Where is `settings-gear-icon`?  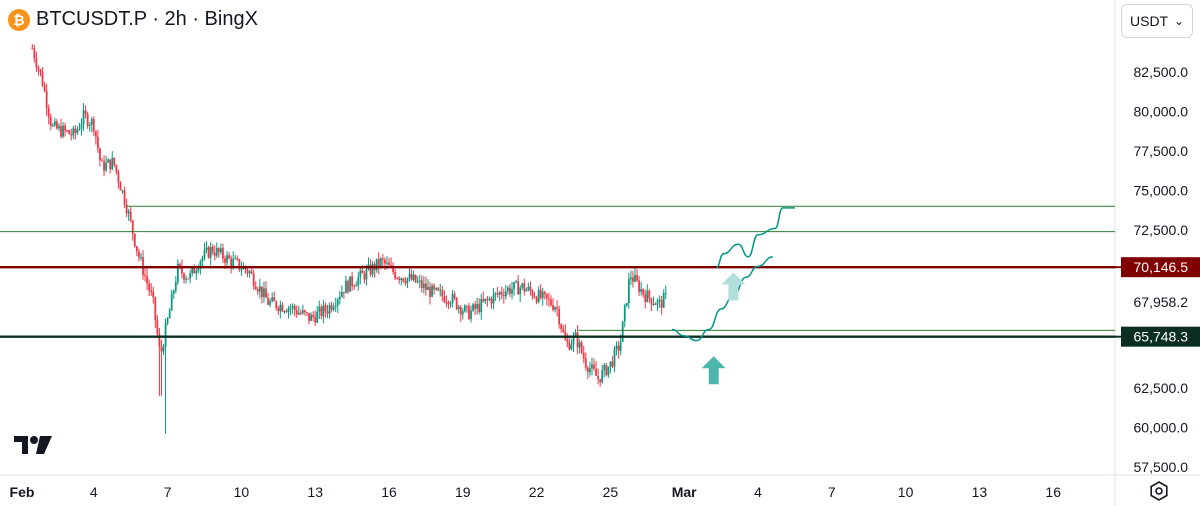 settings-gear-icon is located at coordinates (1159, 491).